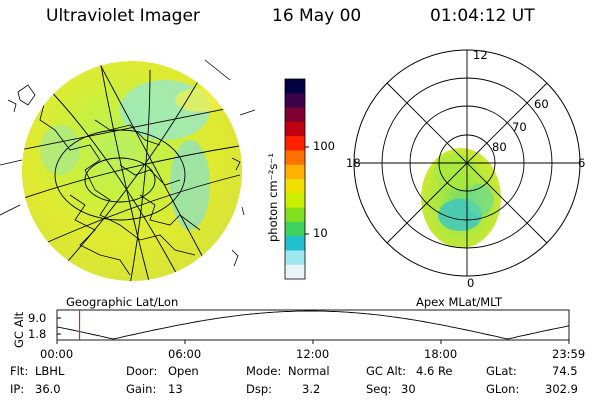  What do you see at coordinates (503, 389) in the screenshot?
I see `footer-glon-key: GLon:` at bounding box center [503, 389].